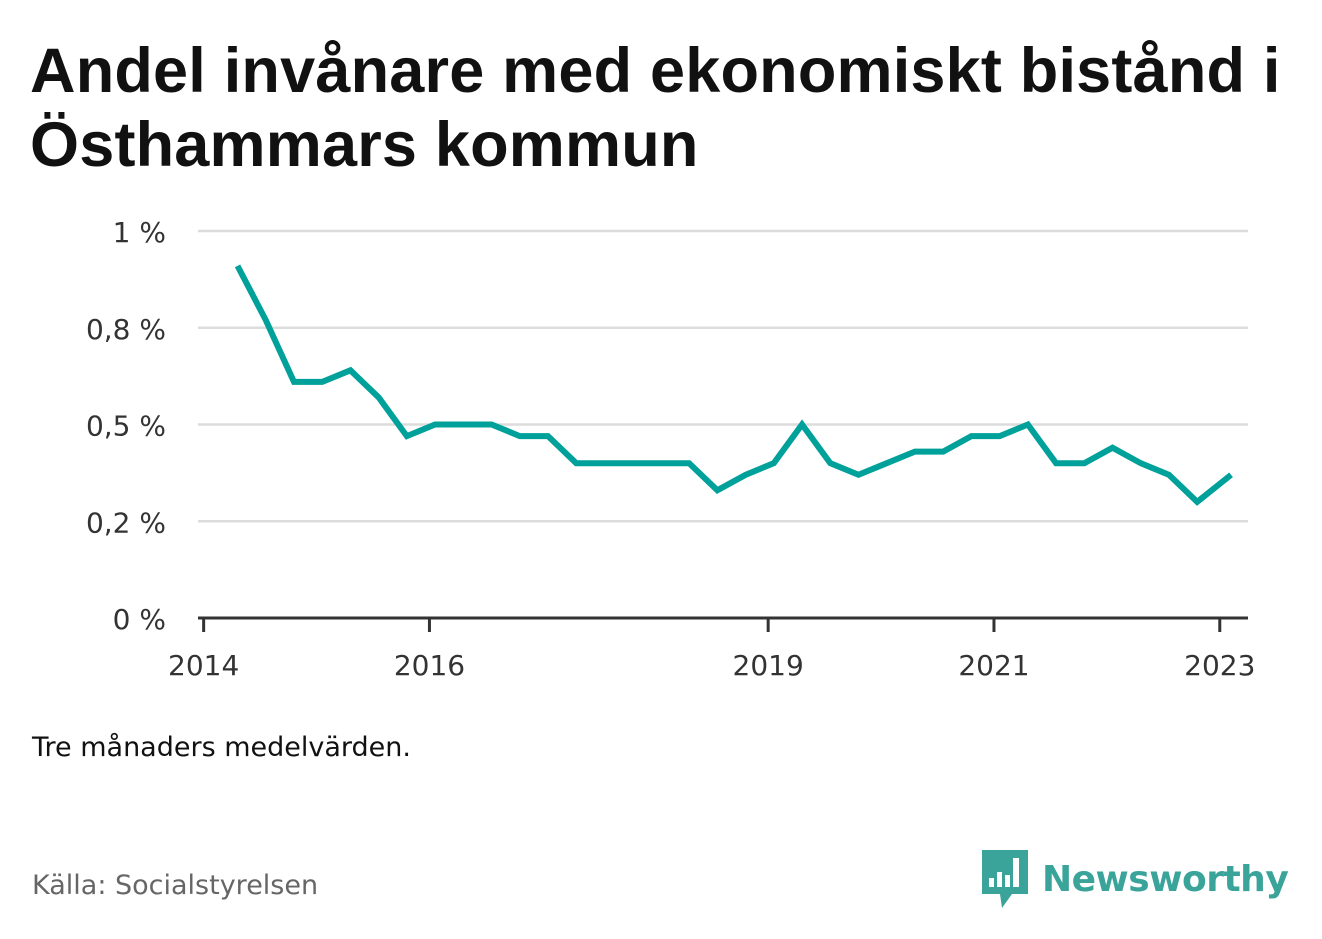 The width and height of the screenshot is (1322, 939). Describe the element at coordinates (221, 747) in the screenshot. I see `chart-note: Tre månaders medelvärden.` at that location.